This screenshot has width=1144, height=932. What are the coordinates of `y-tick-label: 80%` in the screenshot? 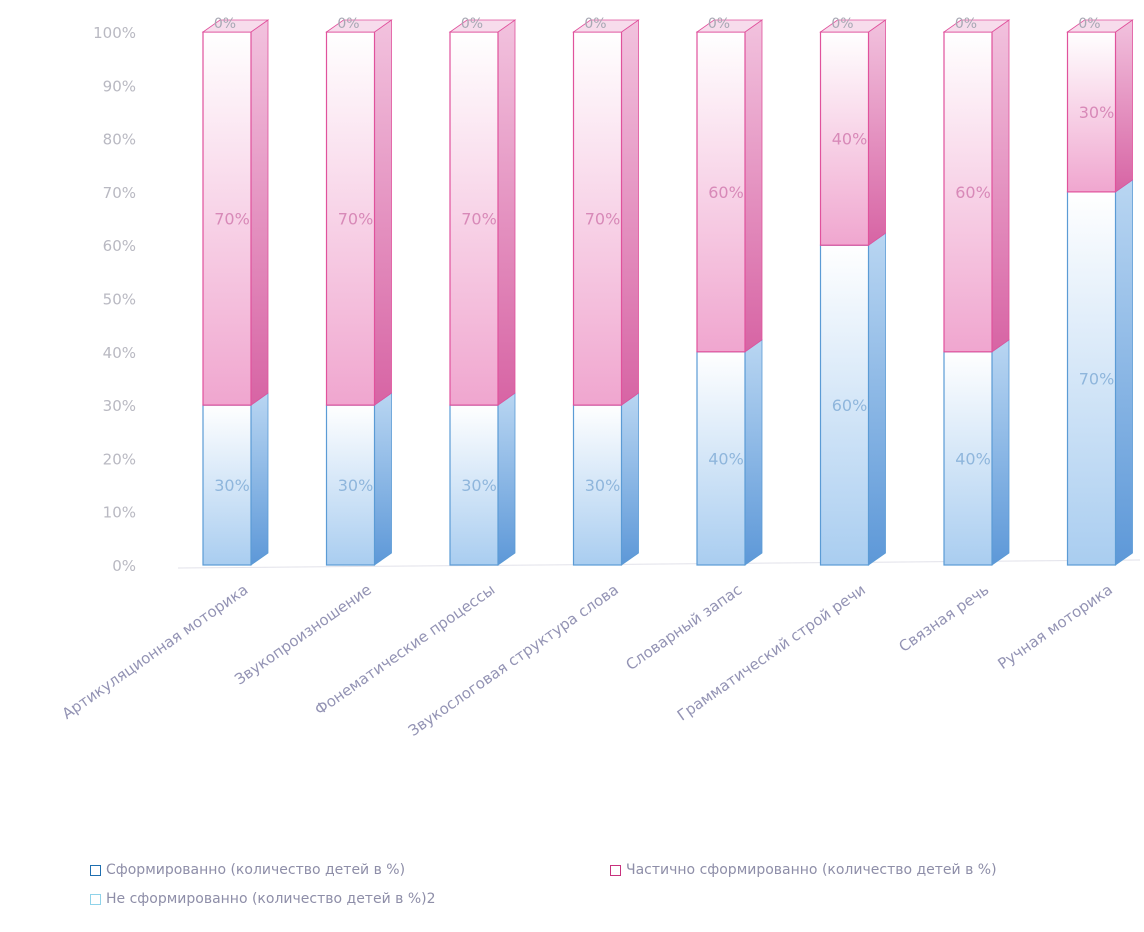 It's located at (119, 140).